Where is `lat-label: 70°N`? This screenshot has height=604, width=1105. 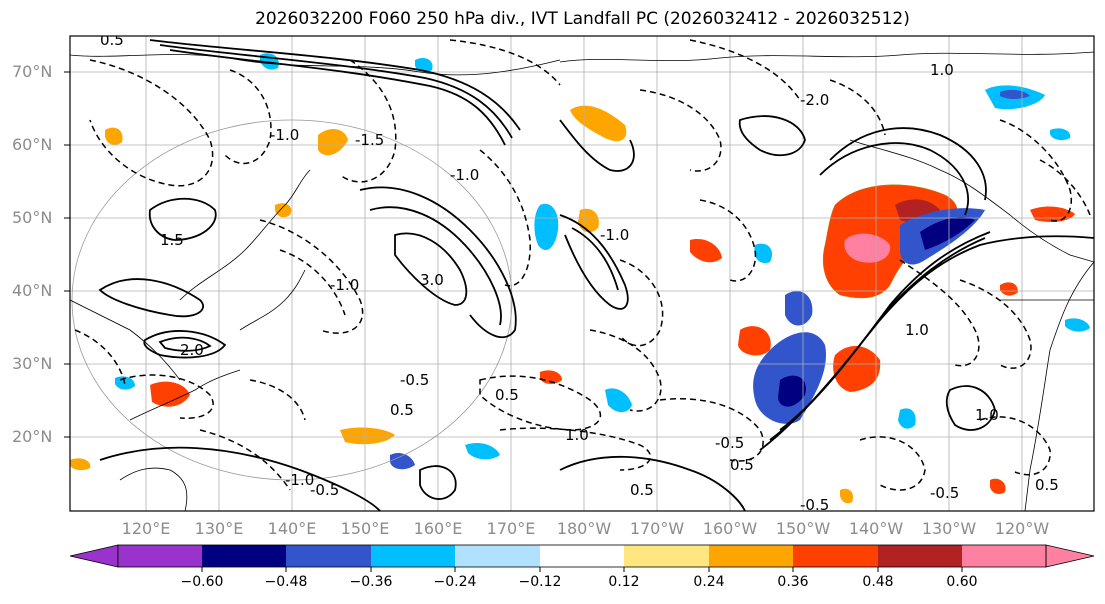
lat-label: 70°N is located at coordinates (32, 71).